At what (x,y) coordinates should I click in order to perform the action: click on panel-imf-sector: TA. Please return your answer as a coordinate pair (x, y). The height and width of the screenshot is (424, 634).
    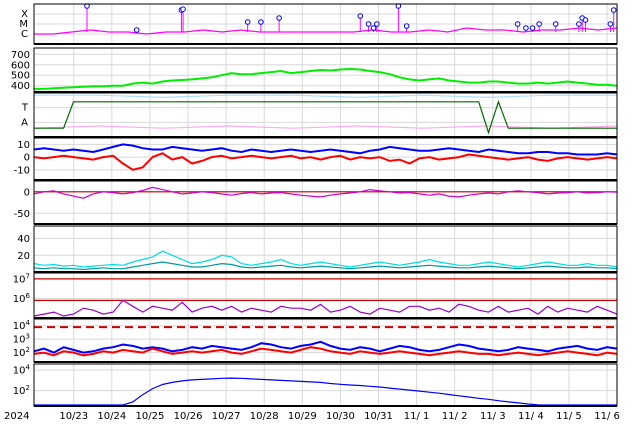
    Looking at the image, I should click on (319, 115).